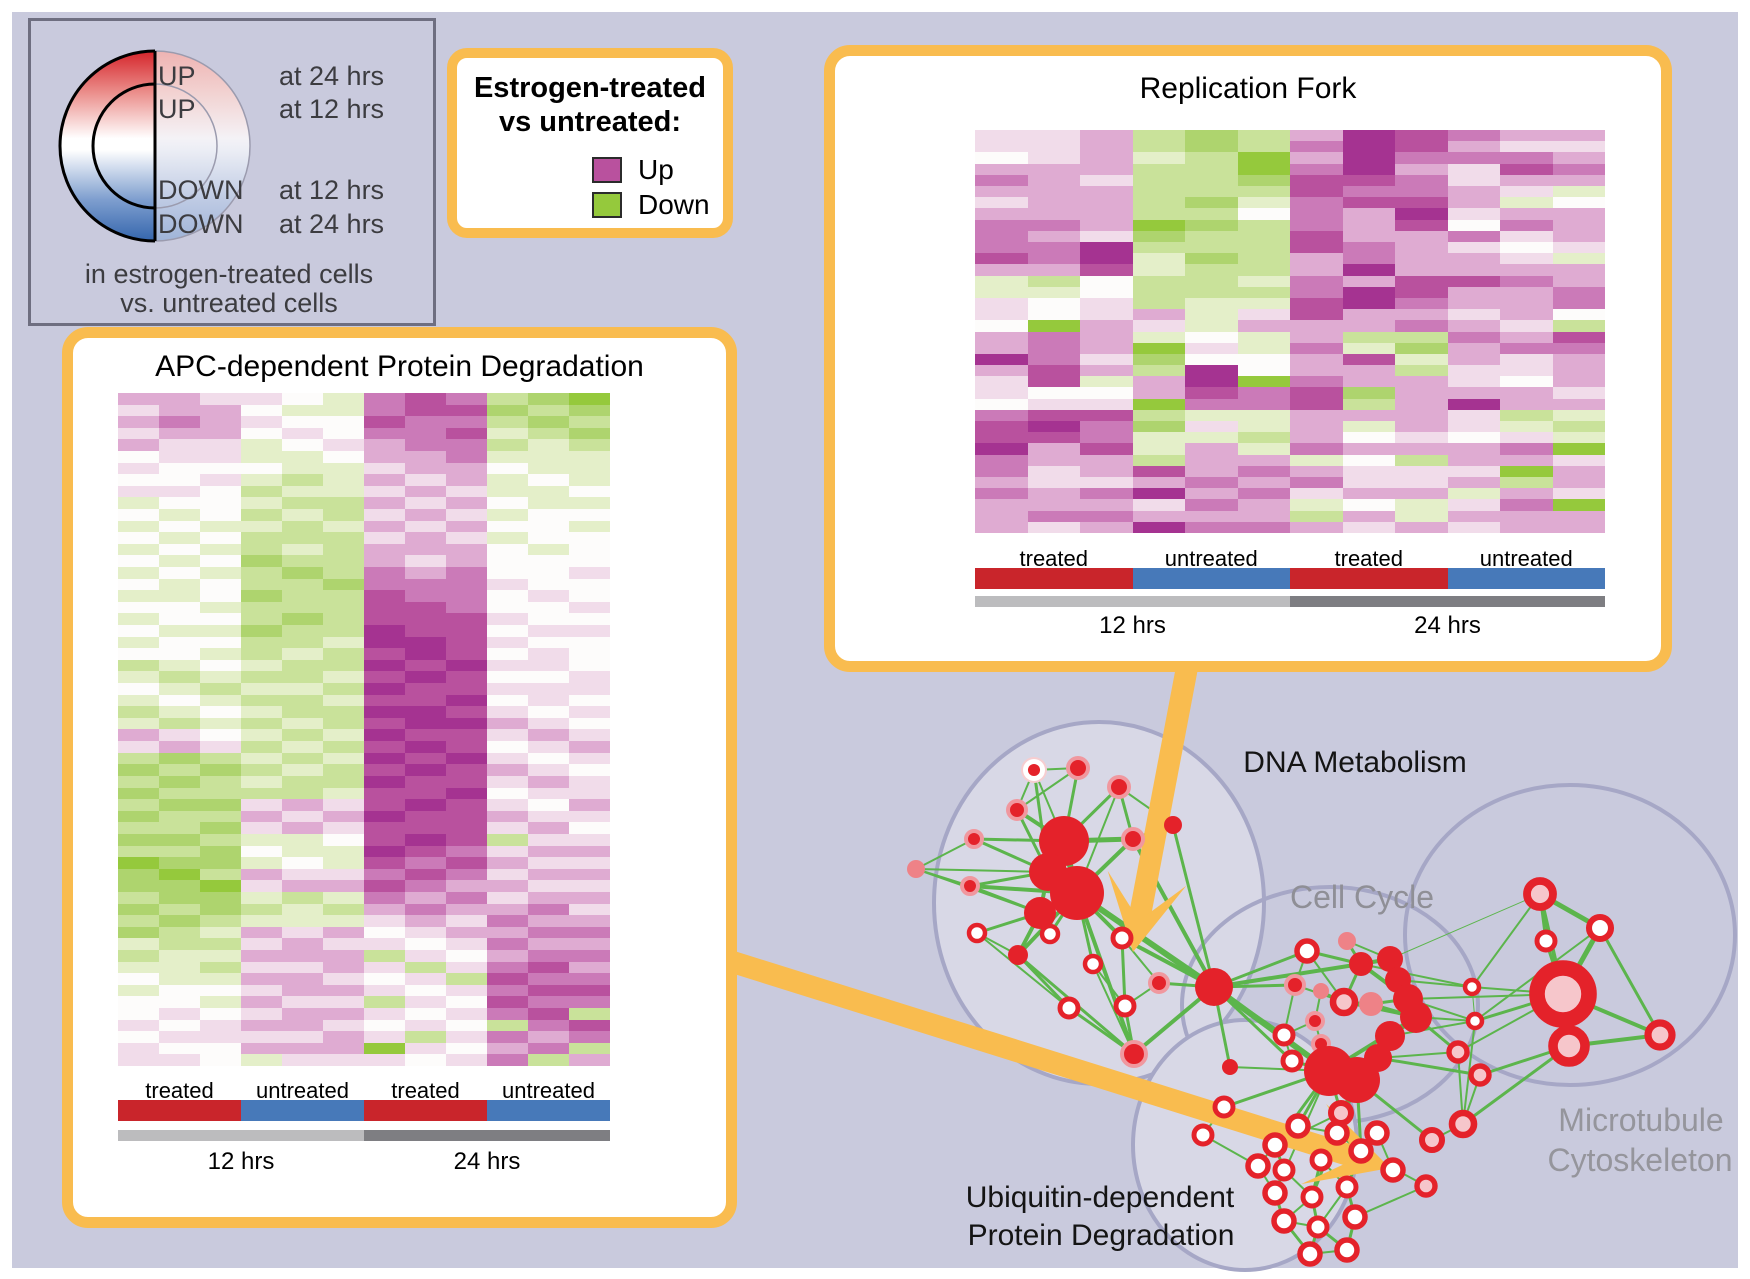  I want to click on group-label-treated: treated, so click(1369, 558).